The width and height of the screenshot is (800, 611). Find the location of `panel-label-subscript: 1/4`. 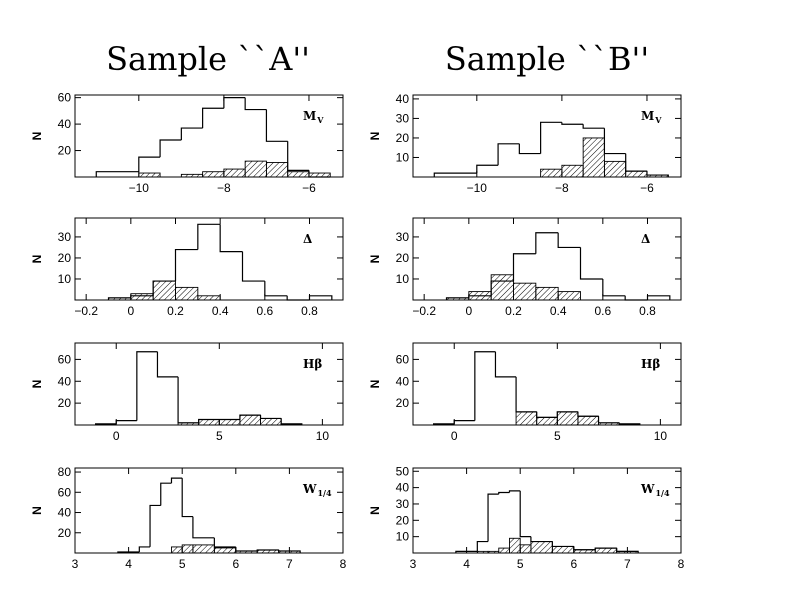

panel-label-subscript: 1/4 is located at coordinates (662, 493).